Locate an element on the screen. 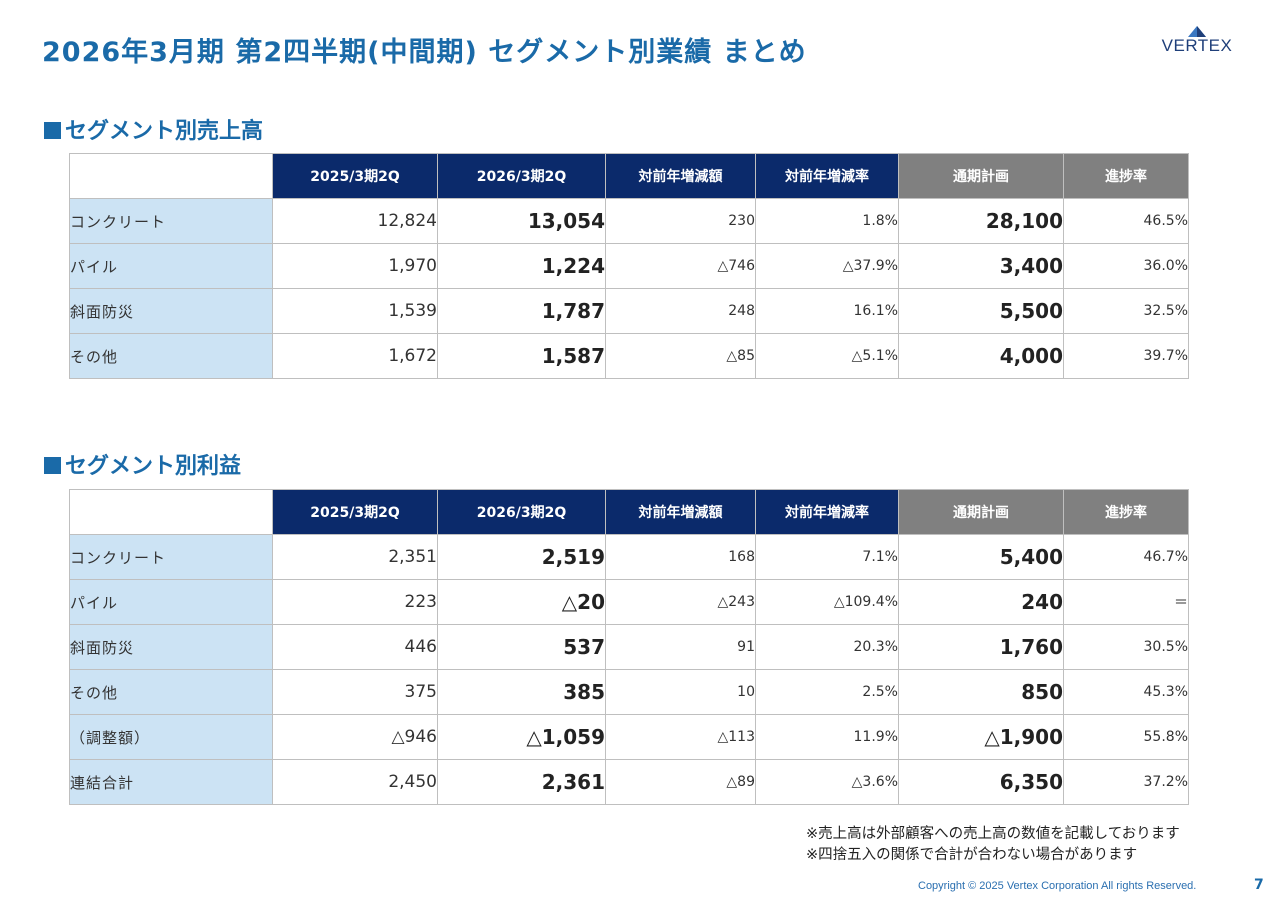  row-label: パイル is located at coordinates (171, 602).